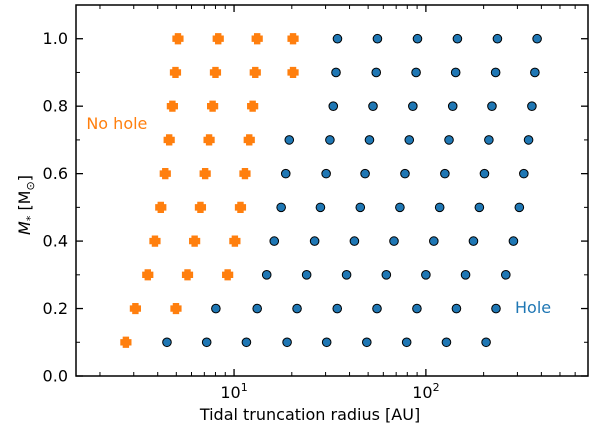 The height and width of the screenshot is (430, 595). Describe the element at coordinates (309, 414) in the screenshot. I see `x-axis-label: Tidal truncation radius [AU]` at that location.